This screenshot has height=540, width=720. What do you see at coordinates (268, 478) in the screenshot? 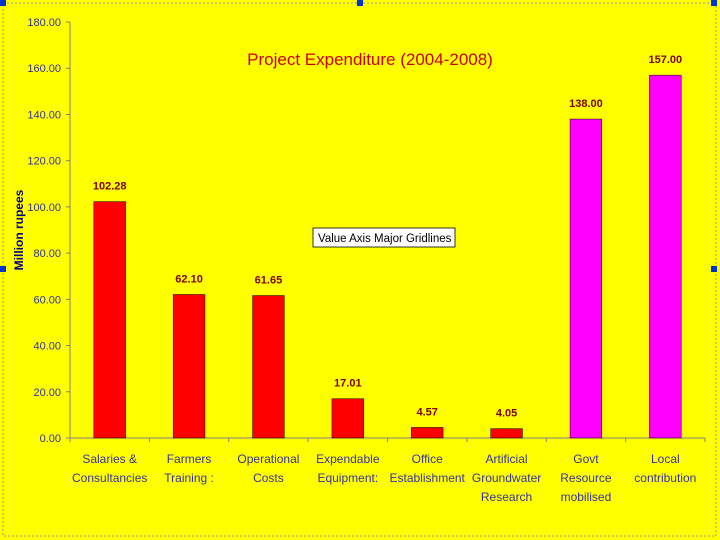
I see `x-tick-label: Costs` at bounding box center [268, 478].